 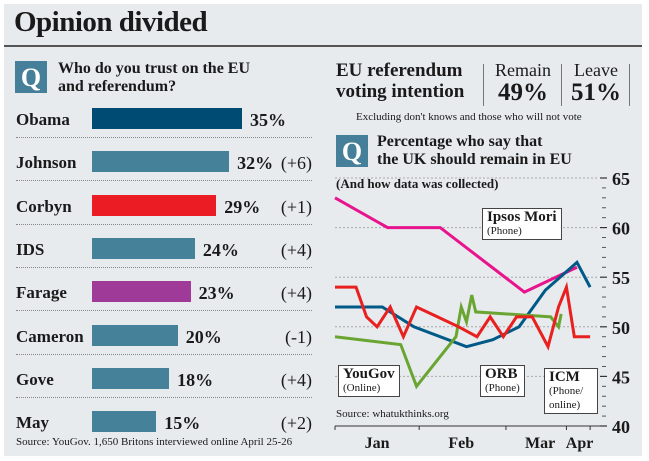 I want to click on x-tick-label: Mar, so click(x=540, y=443).